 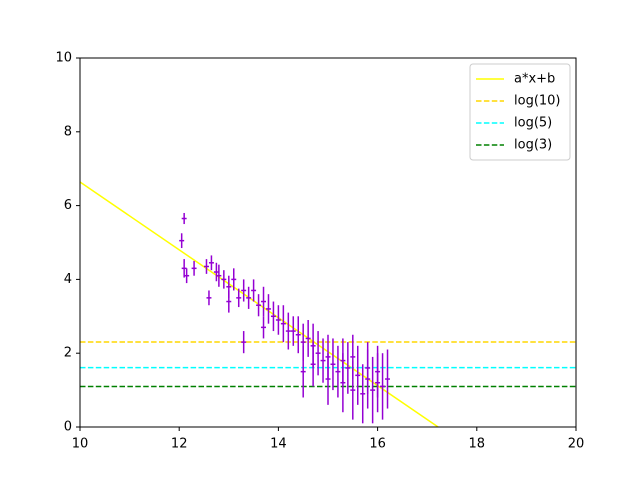 What do you see at coordinates (533, 123) in the screenshot?
I see `legend-label: log(5)` at bounding box center [533, 123].